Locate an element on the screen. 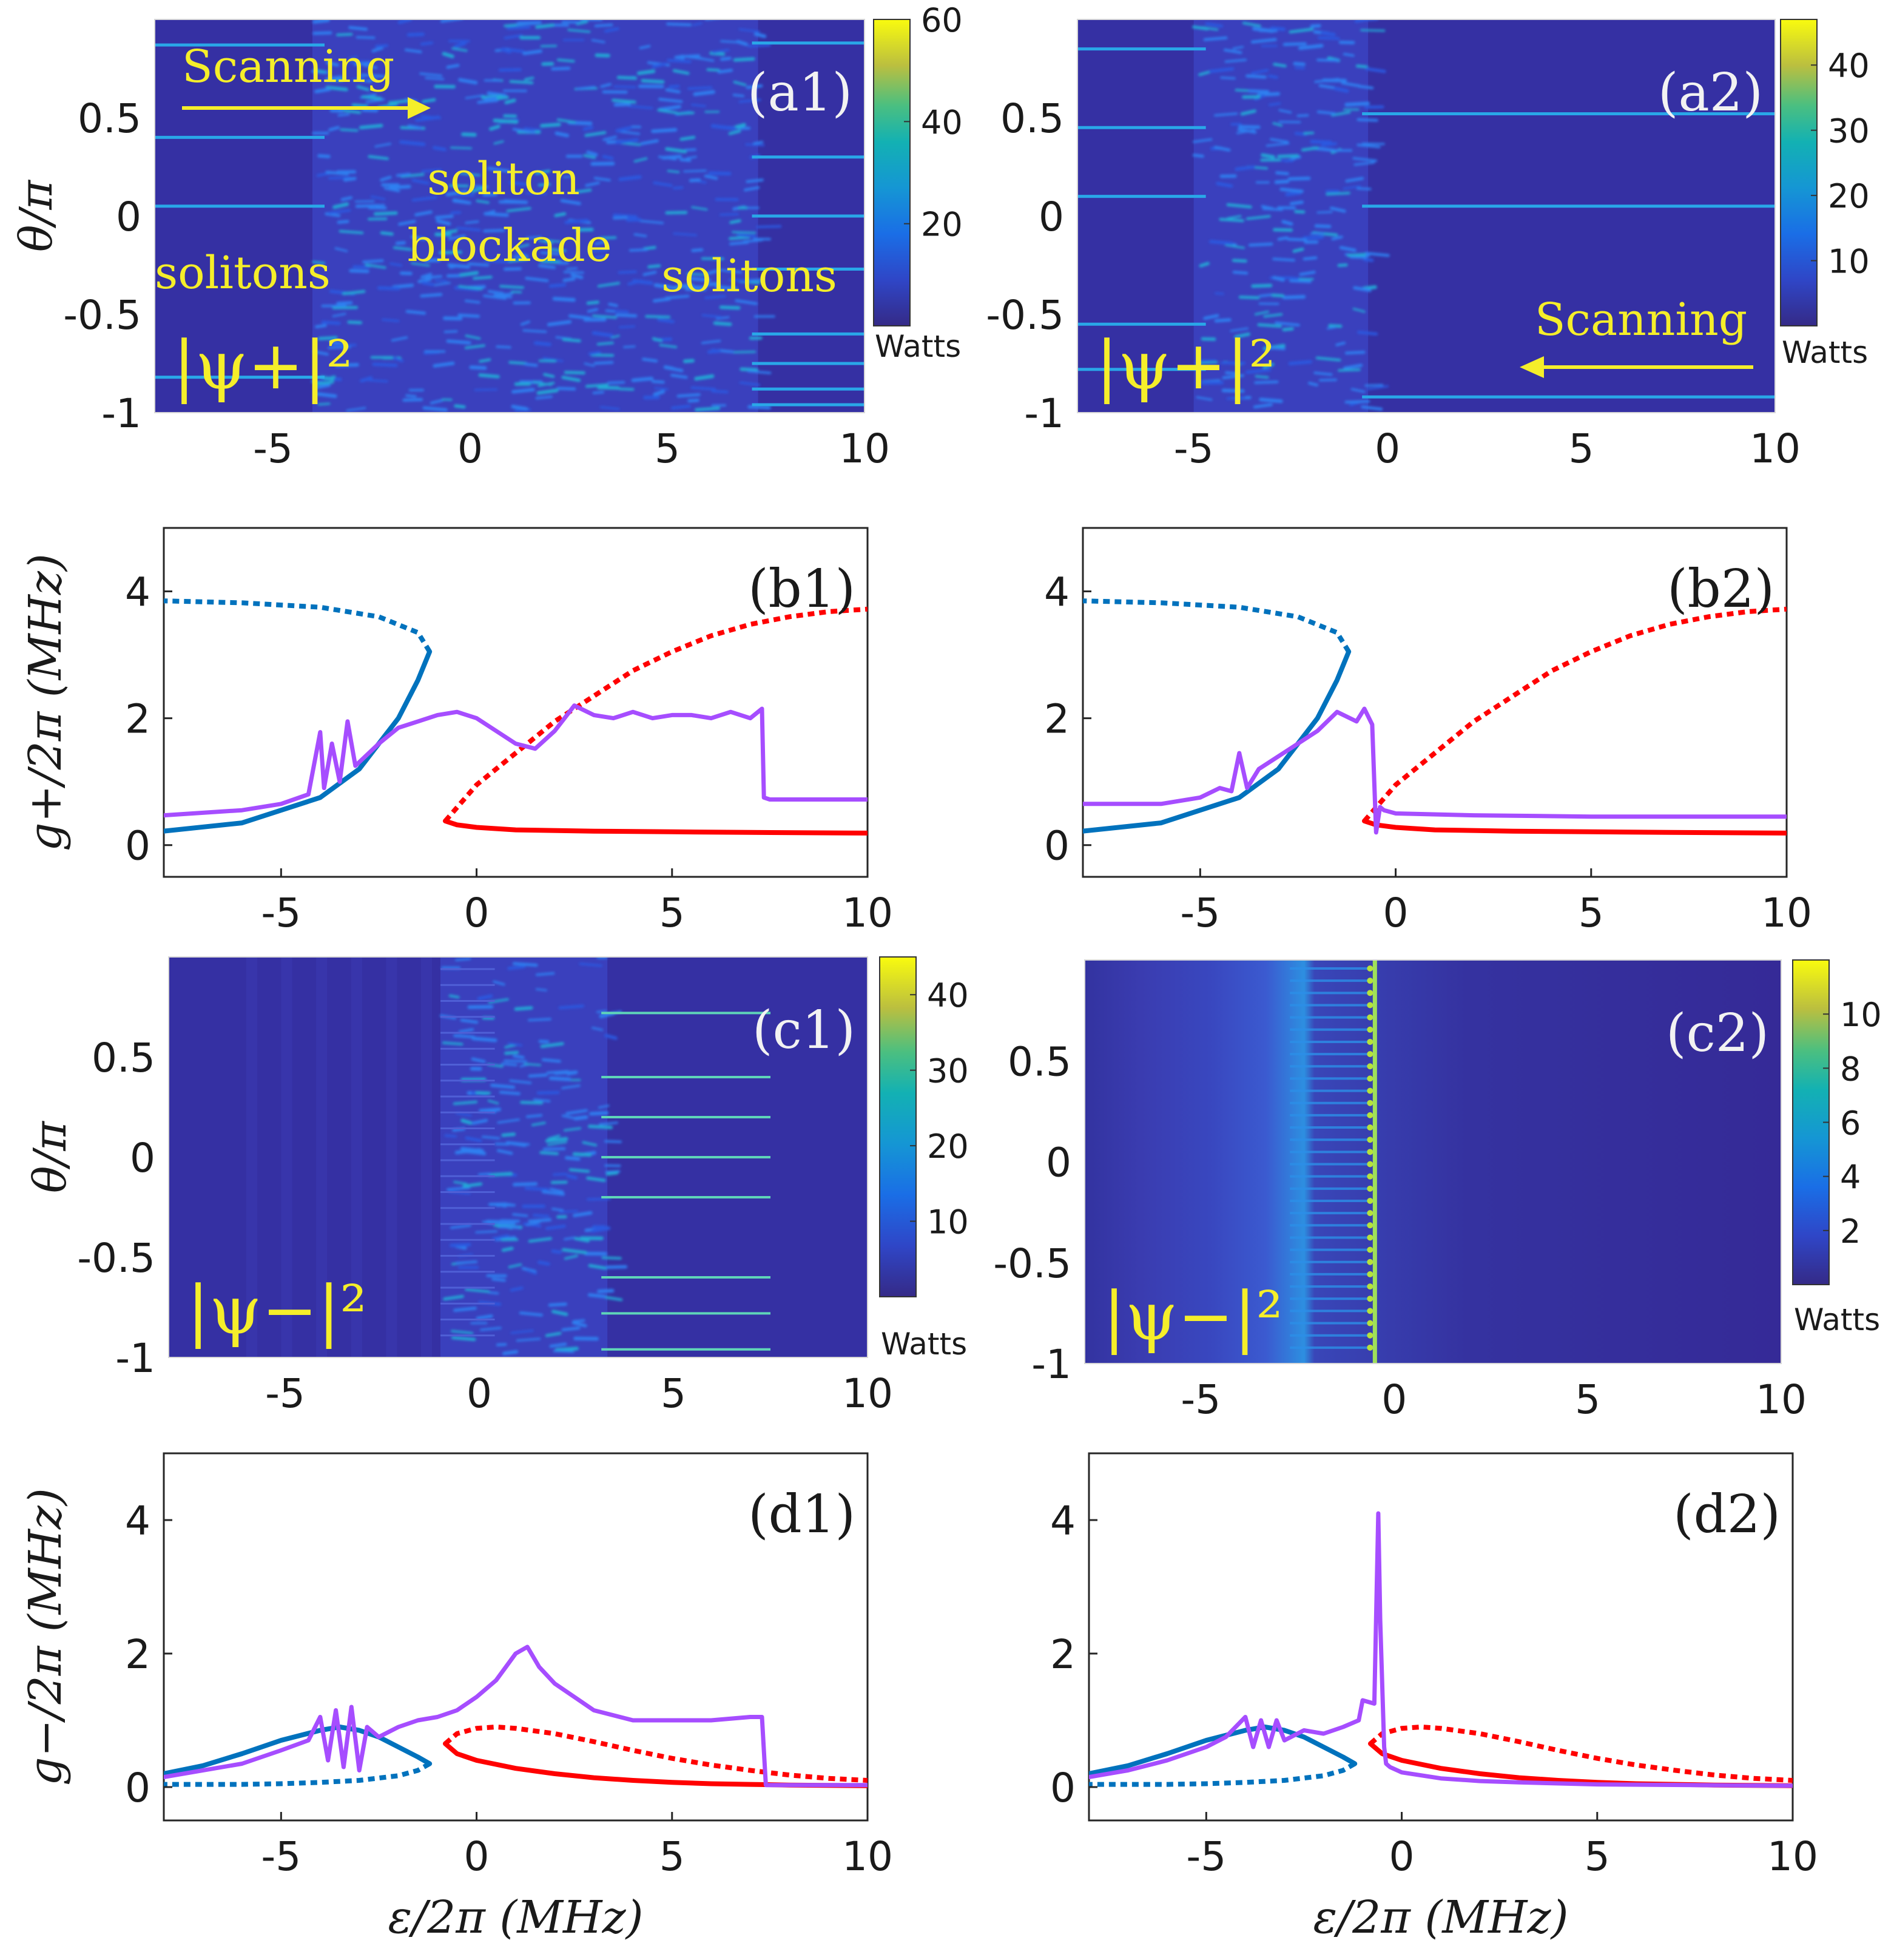 The image size is (1894, 1960). panel-label: (c1) is located at coordinates (804, 1030).